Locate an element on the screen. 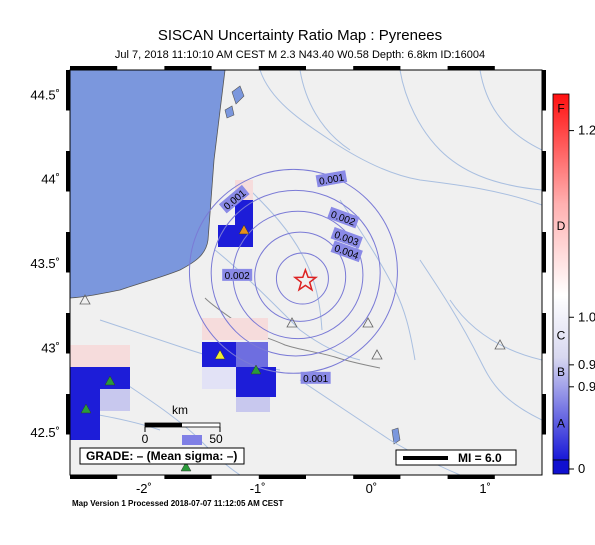 The height and width of the screenshot is (545, 595). grade-text: GRADE: – (Mean sigma: –) is located at coordinates (161, 456).